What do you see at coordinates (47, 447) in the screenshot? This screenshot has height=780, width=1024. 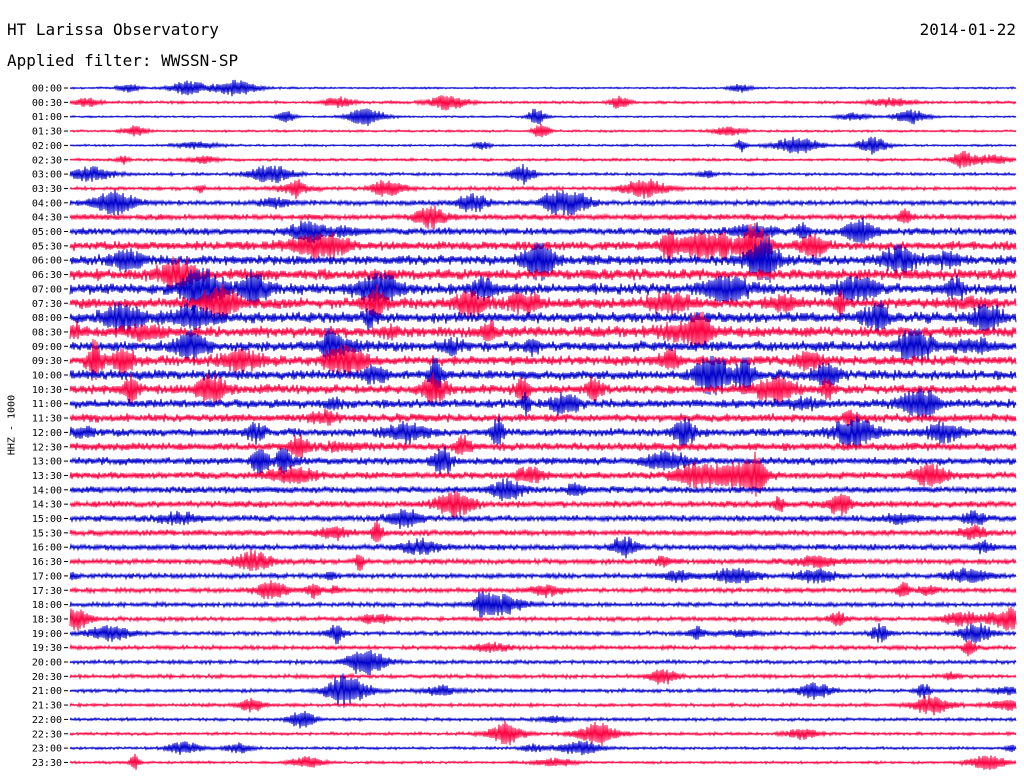 I see `time-tick-label: 12:30` at bounding box center [47, 447].